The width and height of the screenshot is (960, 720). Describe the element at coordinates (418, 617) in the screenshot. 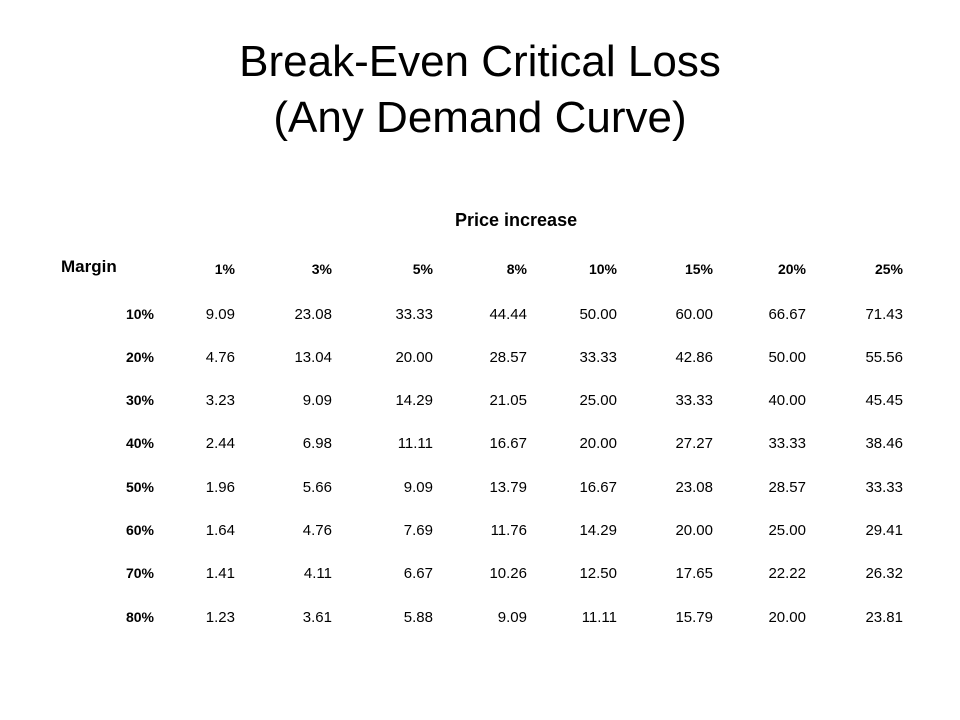

I see `table-cell: 5.88` at that location.